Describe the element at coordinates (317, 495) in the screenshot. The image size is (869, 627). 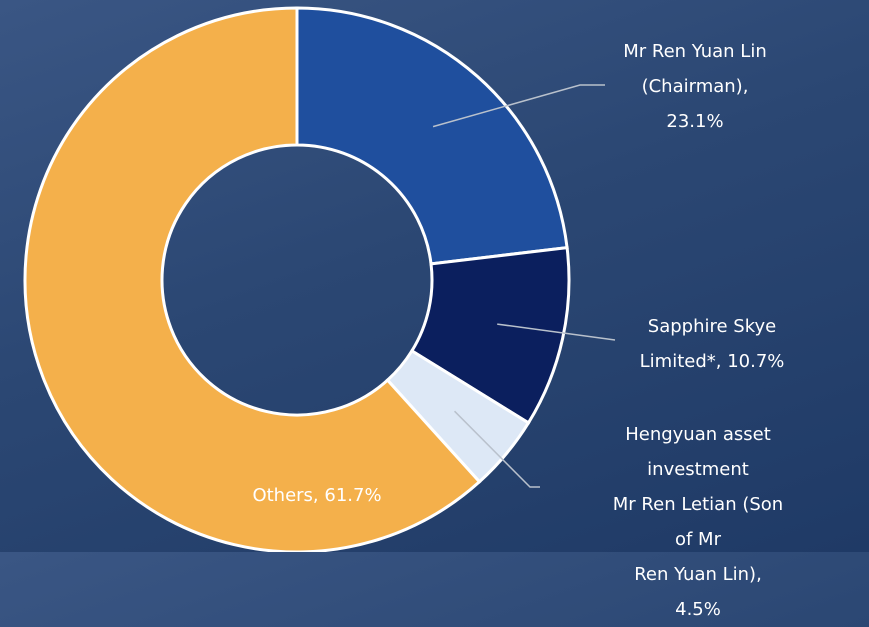
I see `slice-label: Others, 61.7%` at that location.